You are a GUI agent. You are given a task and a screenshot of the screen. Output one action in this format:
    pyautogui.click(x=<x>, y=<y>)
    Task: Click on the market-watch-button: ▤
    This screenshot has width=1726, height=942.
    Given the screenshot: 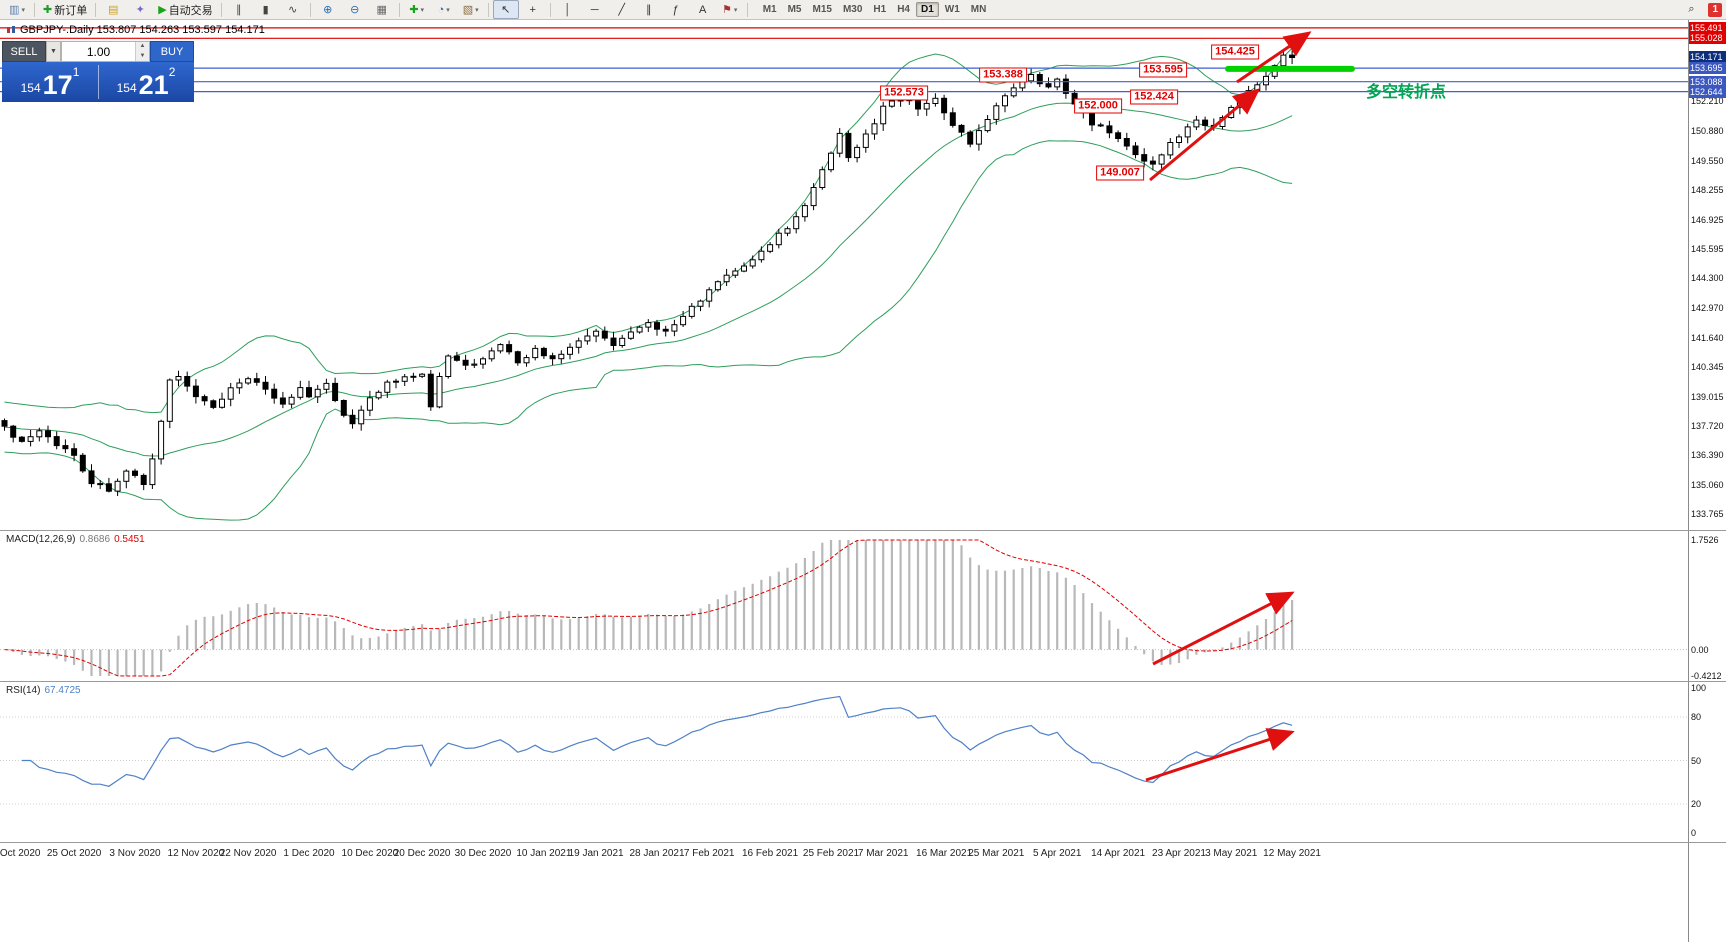 What is the action you would take?
    pyautogui.click(x=113, y=9)
    